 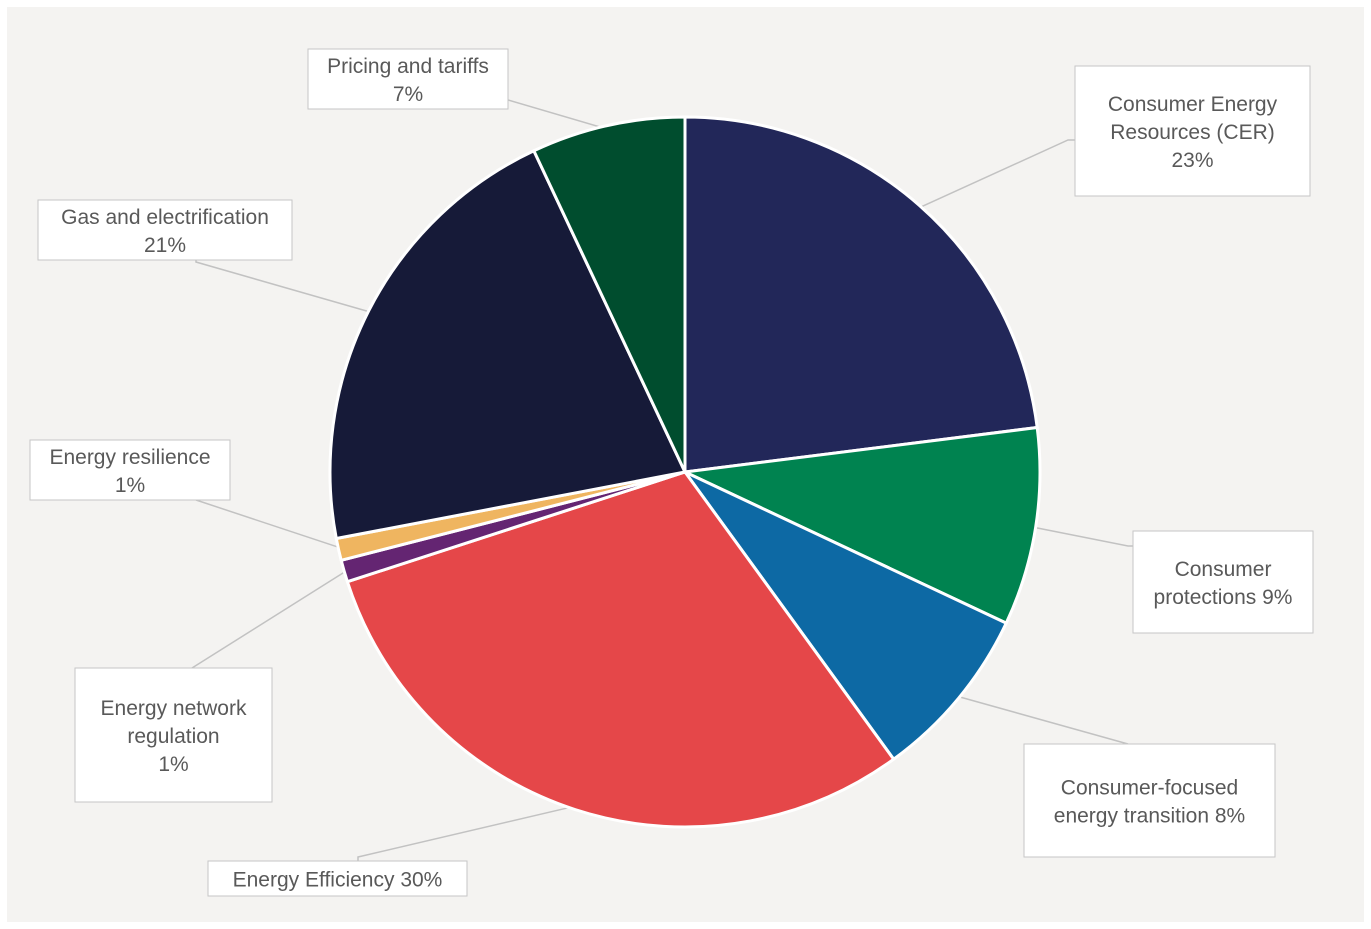 I want to click on data-label-callout: Consumer protections 9%, so click(x=1223, y=582).